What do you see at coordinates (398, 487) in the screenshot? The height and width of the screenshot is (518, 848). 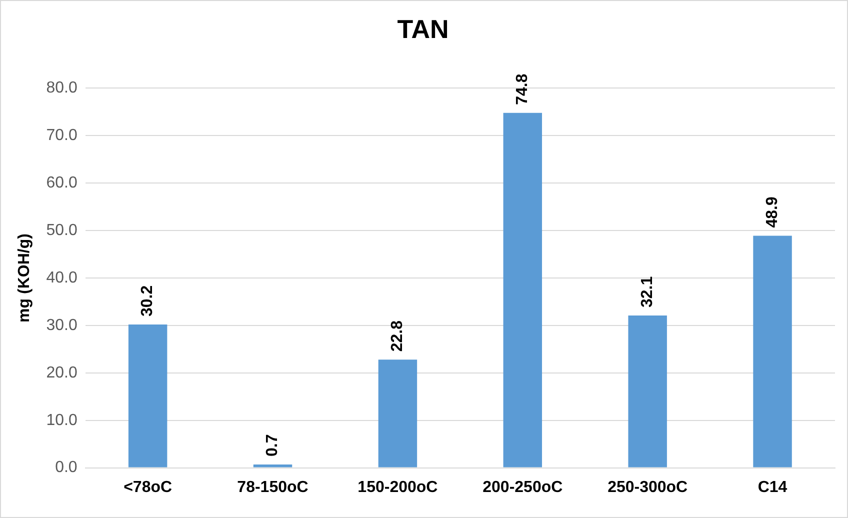 I see `x-tick-label: 150-200oC` at bounding box center [398, 487].